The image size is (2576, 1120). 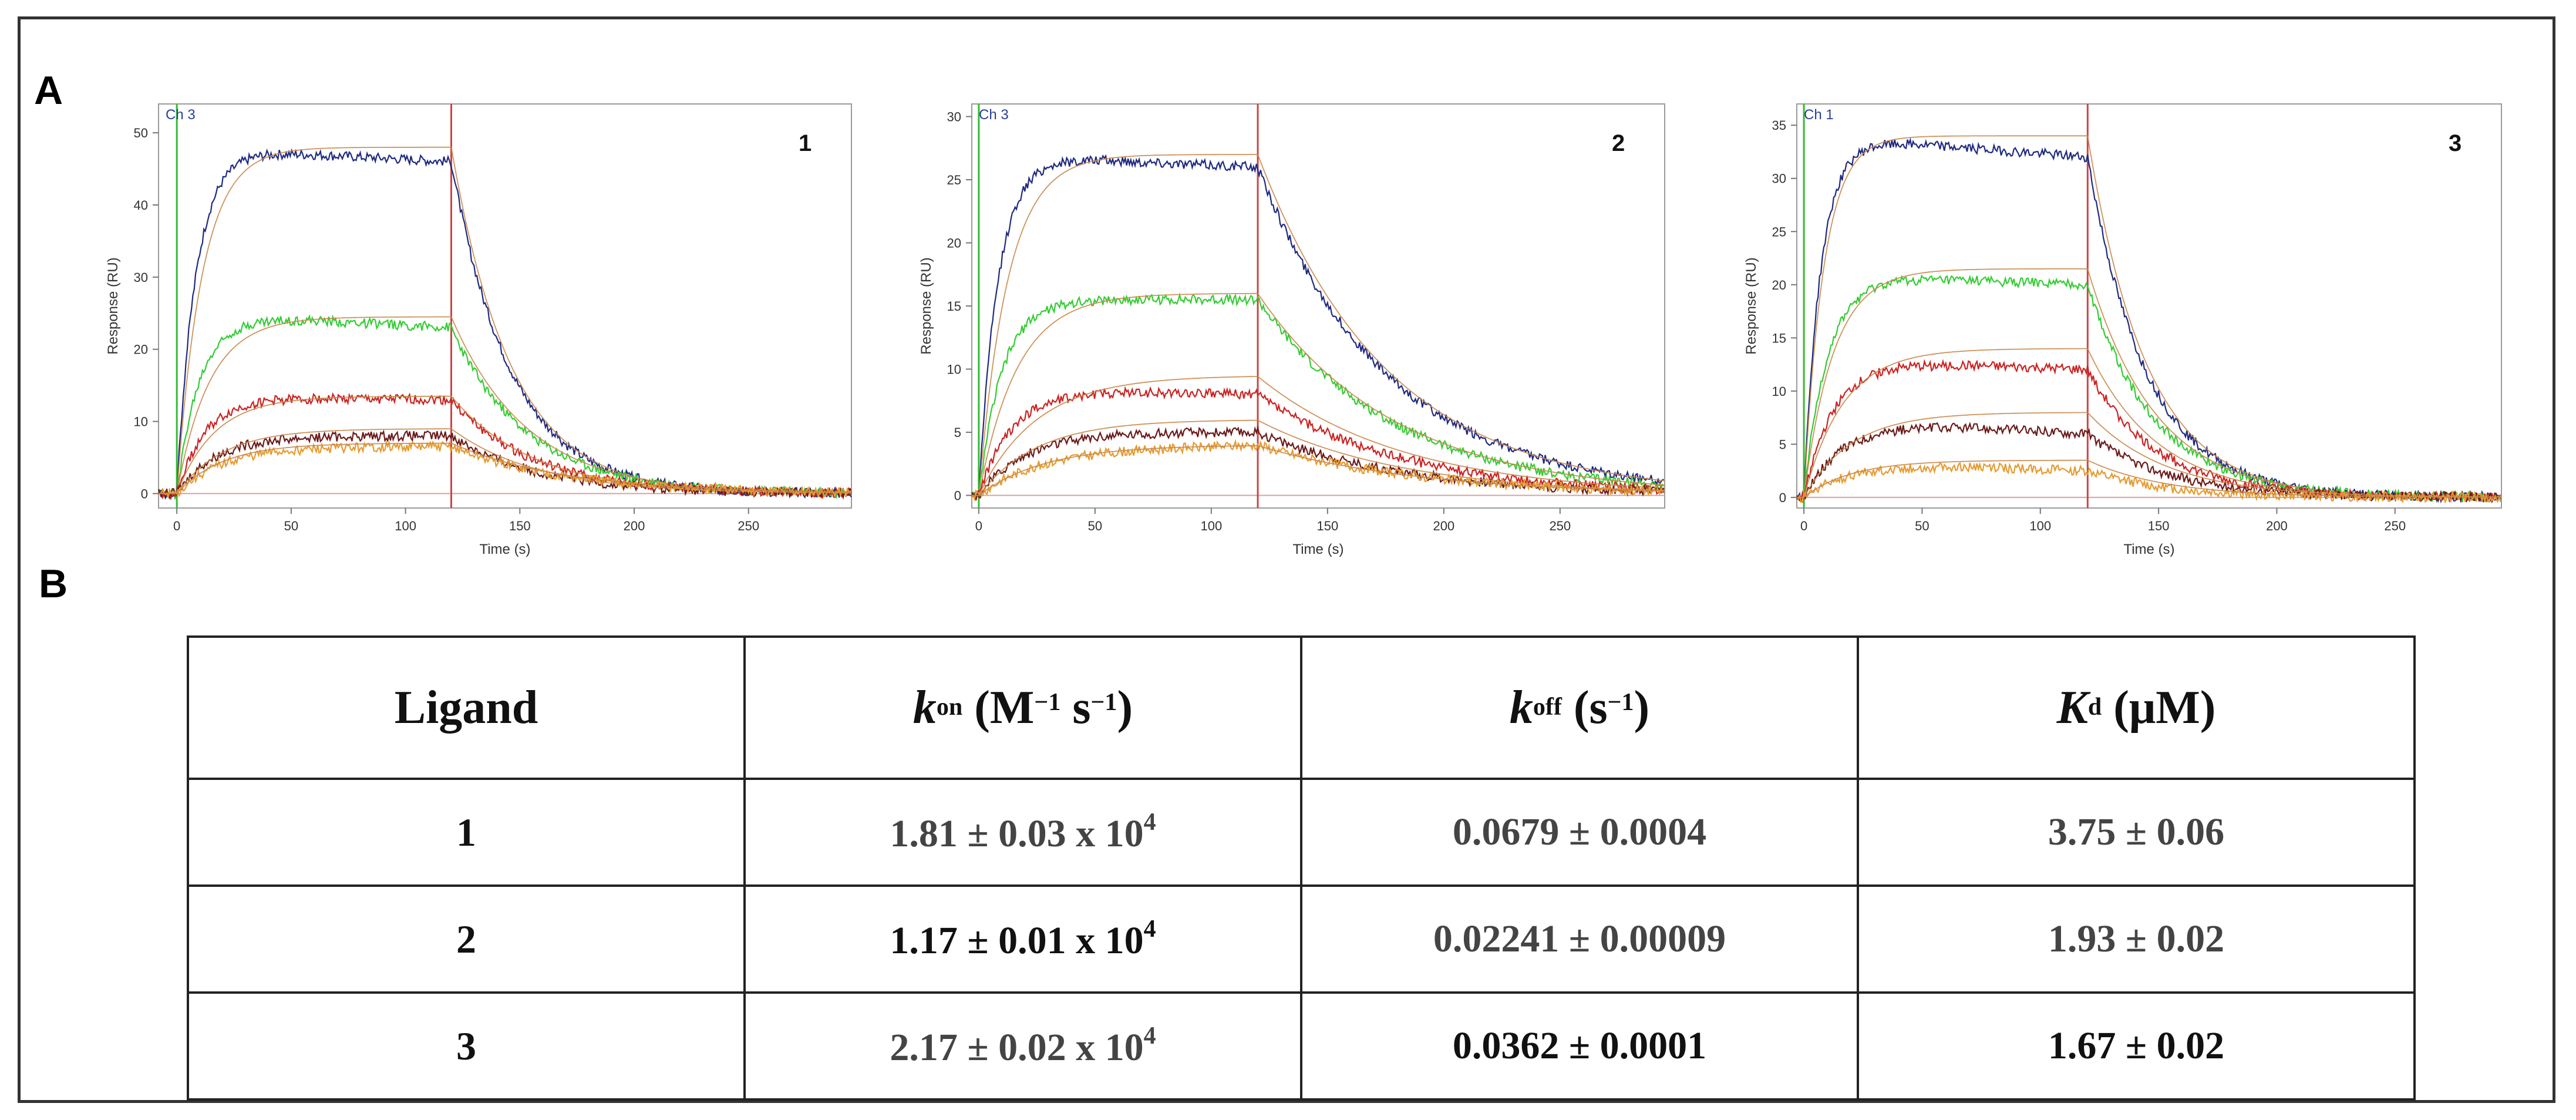 I want to click on header-ligand: Ligand, so click(x=467, y=707).